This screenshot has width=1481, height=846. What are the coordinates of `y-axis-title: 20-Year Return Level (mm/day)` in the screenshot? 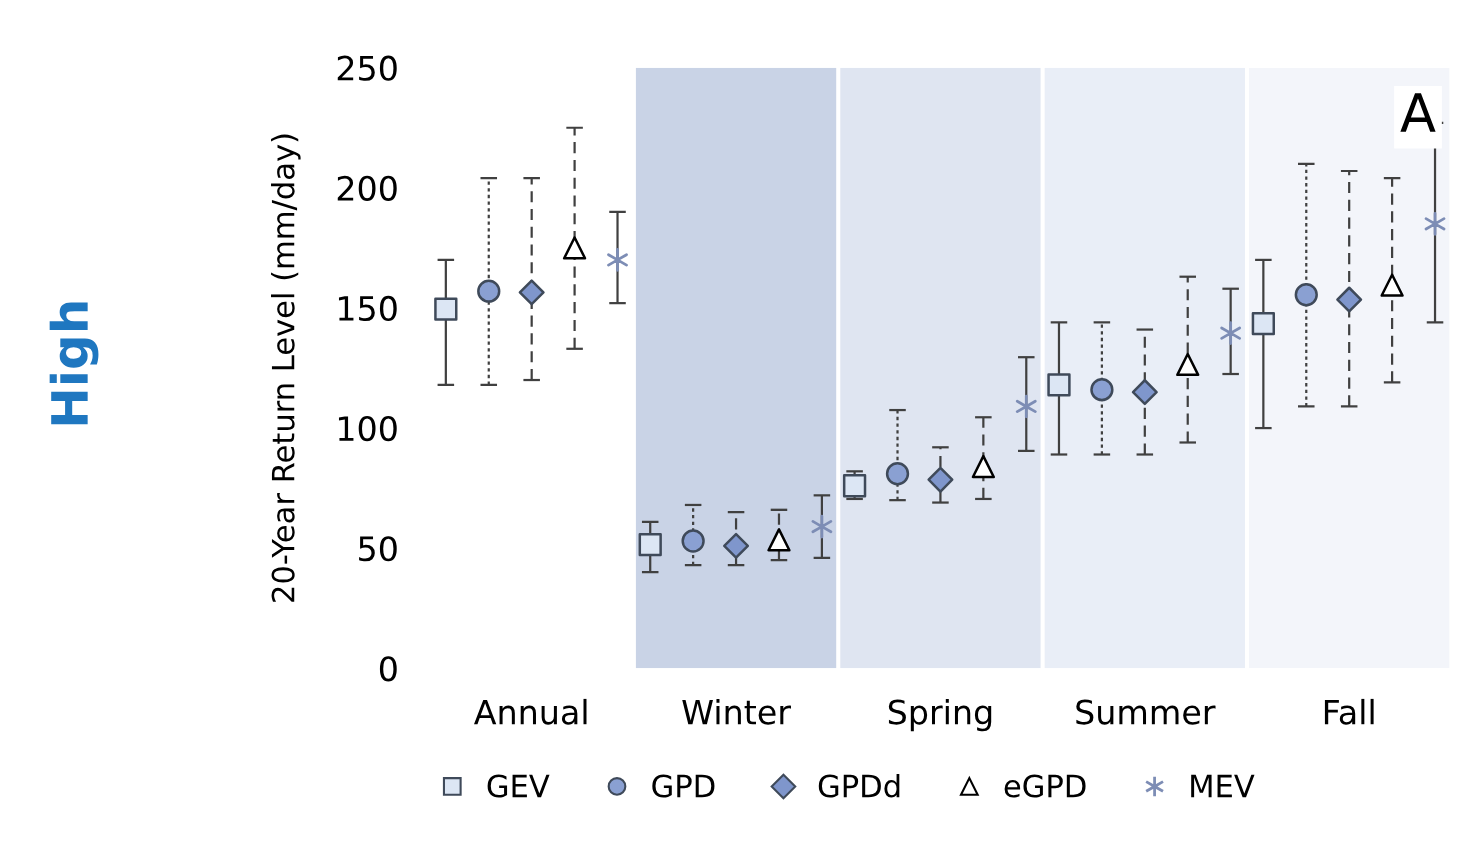 It's located at (286, 368).